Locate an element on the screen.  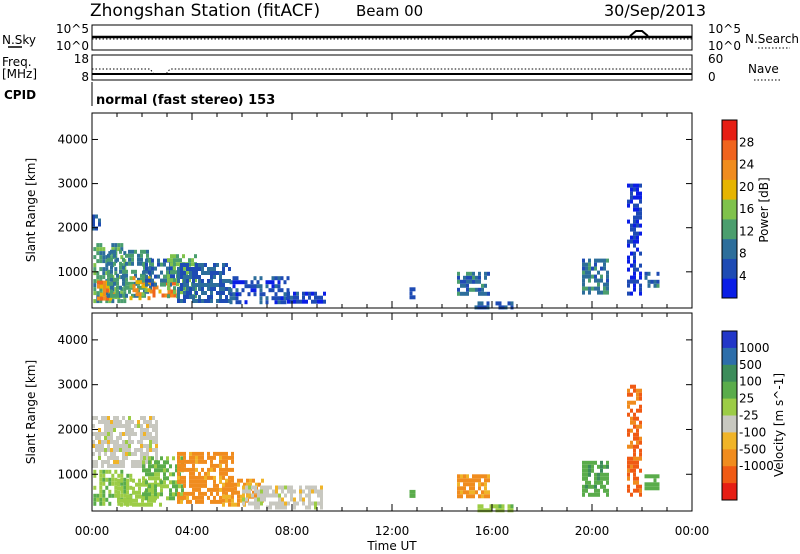
velocity-colorbar-tick-label: 100 is located at coordinates (750, 382).